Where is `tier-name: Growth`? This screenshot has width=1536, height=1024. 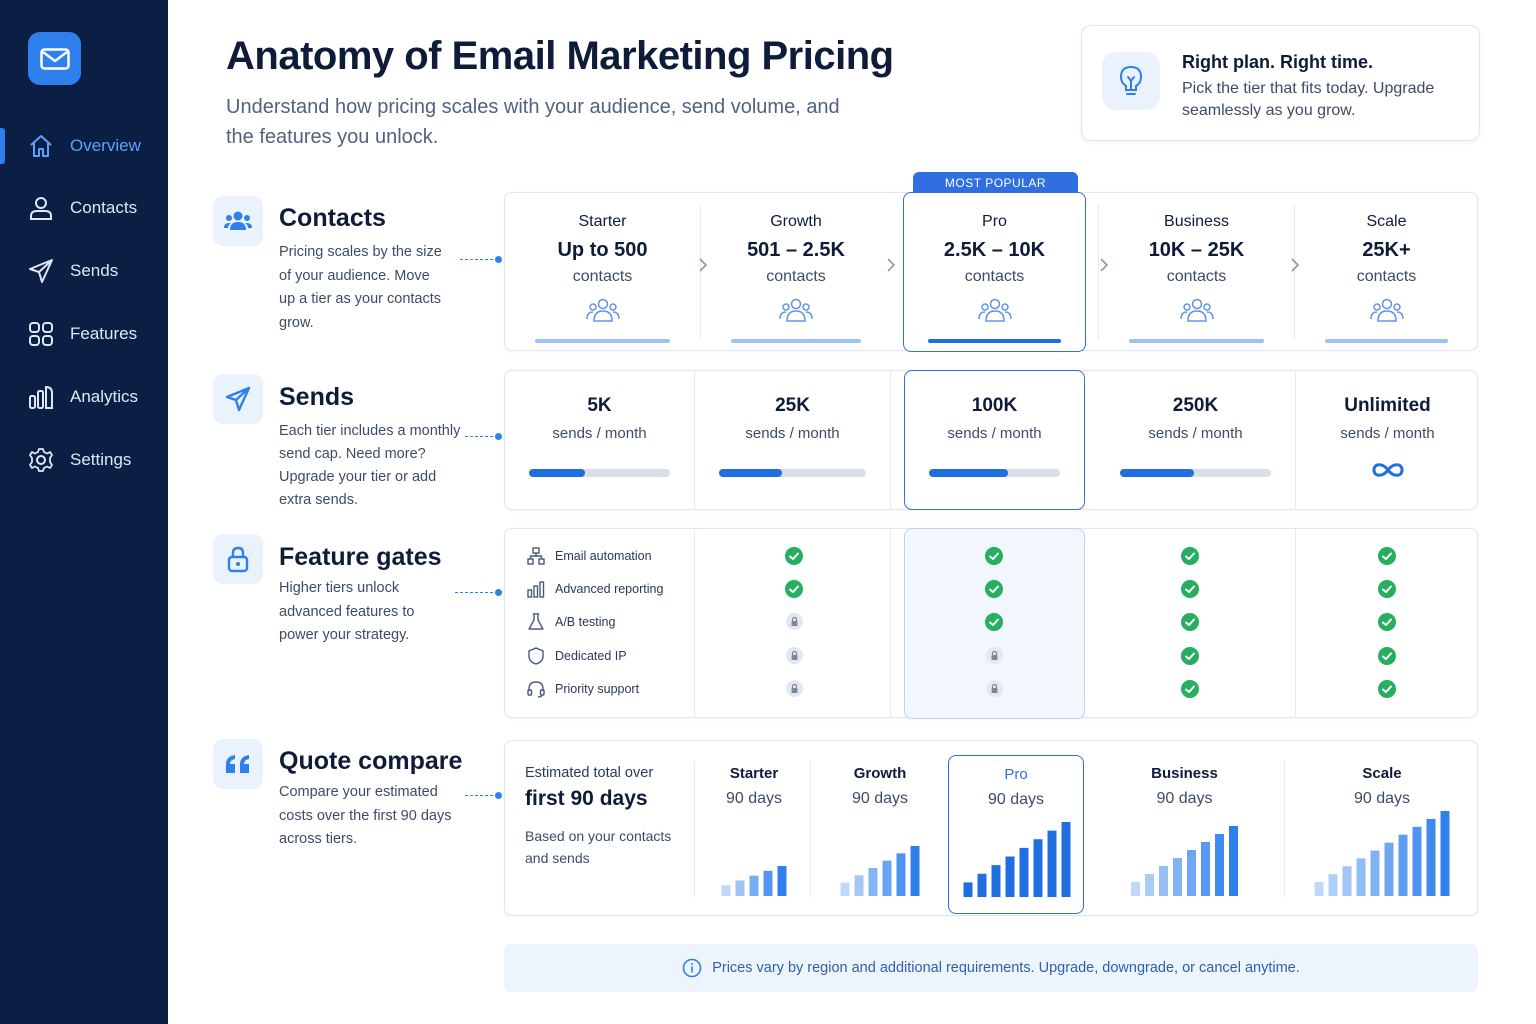 tier-name: Growth is located at coordinates (796, 221).